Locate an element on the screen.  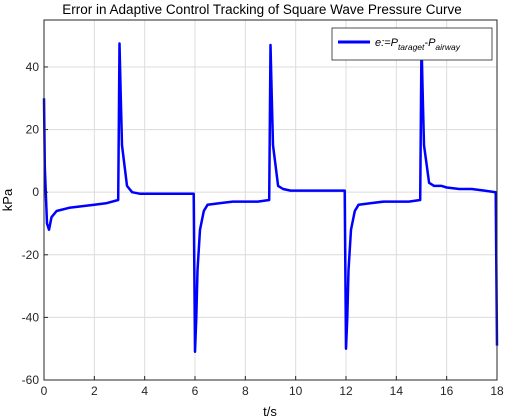
y-tick-label: -20 is located at coordinates (31, 255).